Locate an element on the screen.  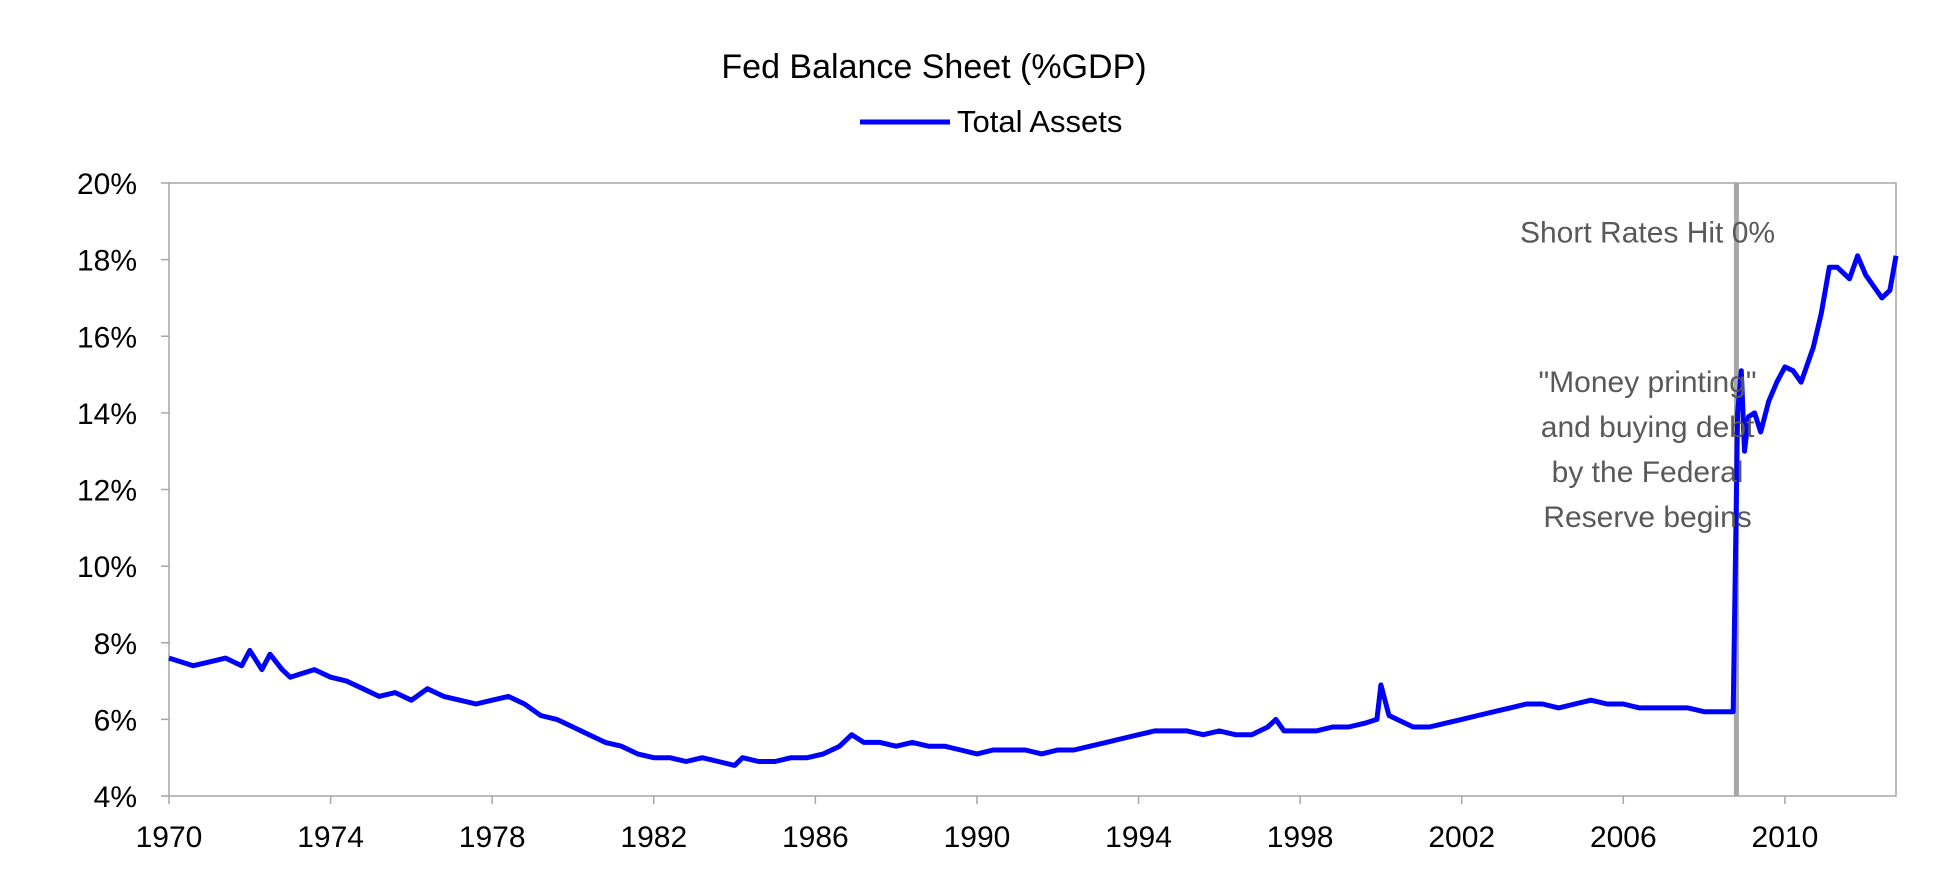
x-tick-label: 1978 is located at coordinates (492, 837).